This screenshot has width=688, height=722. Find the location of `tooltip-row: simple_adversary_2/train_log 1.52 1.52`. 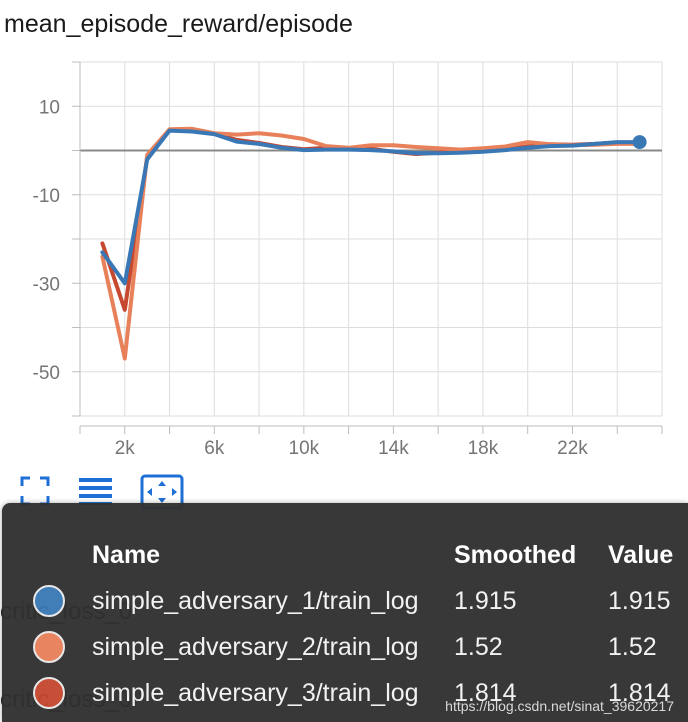

tooltip-row: simple_adversary_2/train_log 1.52 1.52 is located at coordinates (345, 651).